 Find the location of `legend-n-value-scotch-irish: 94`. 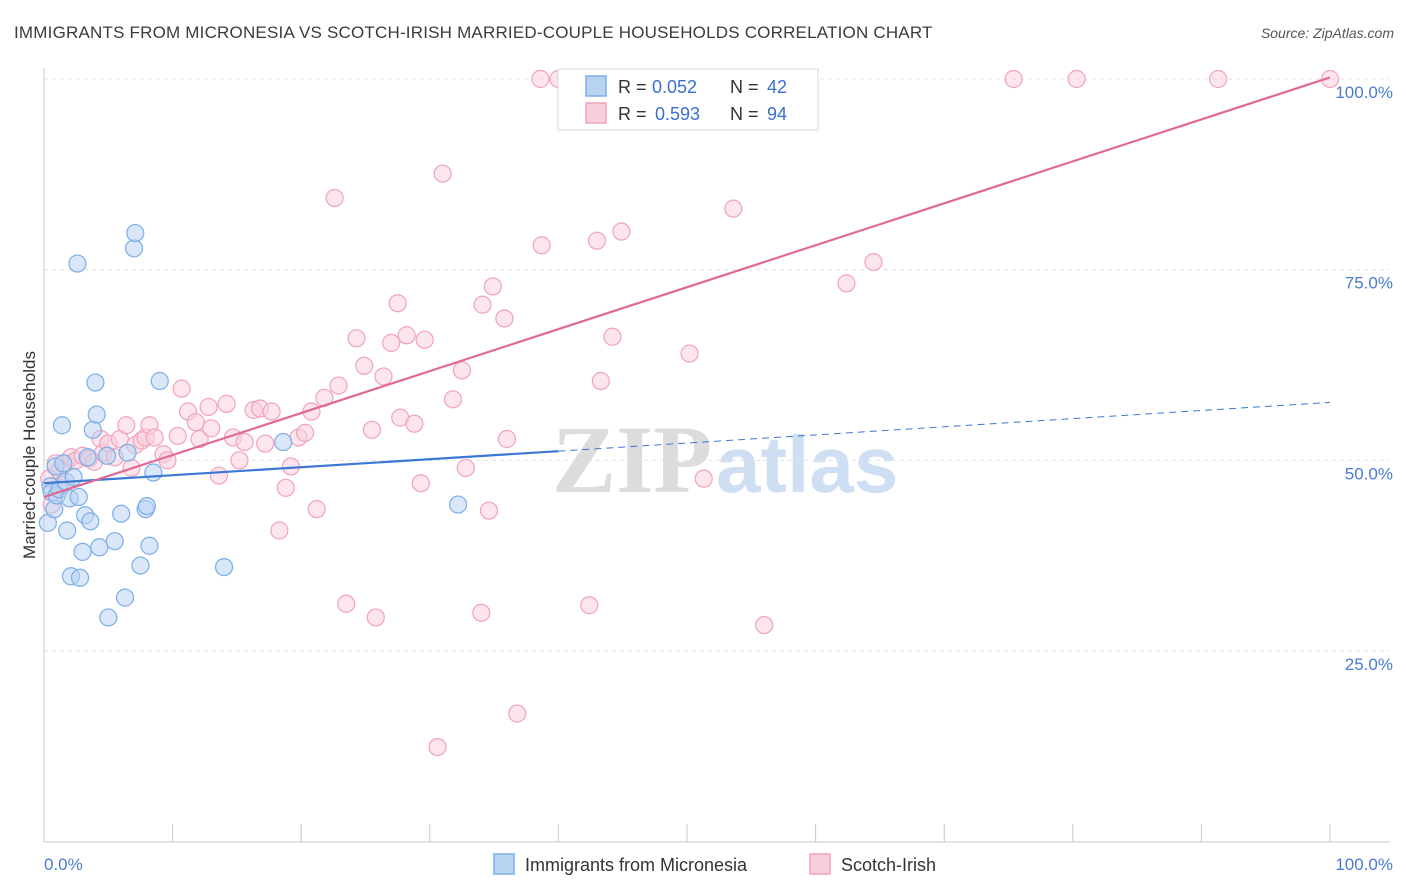

legend-n-value-scotch-irish: 94 is located at coordinates (777, 114).